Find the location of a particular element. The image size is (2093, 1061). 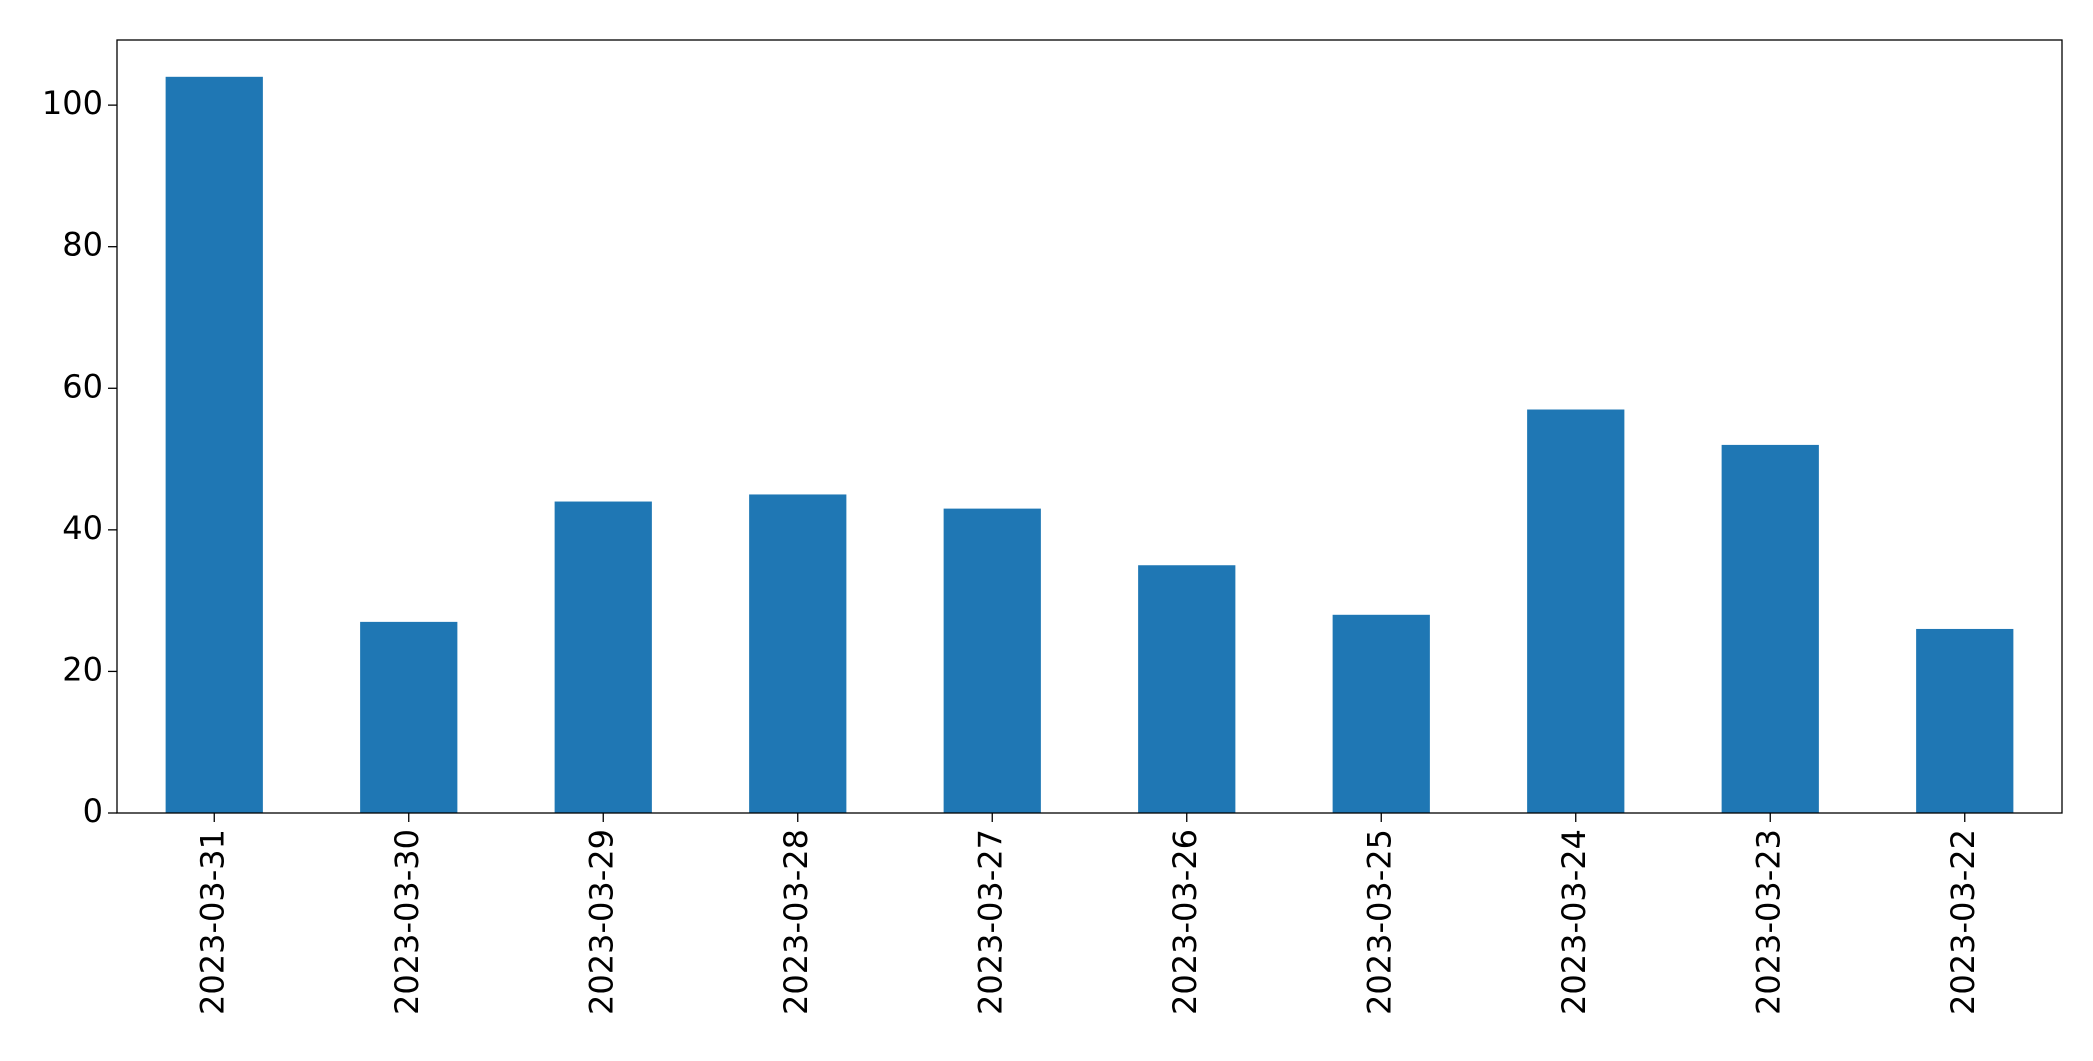

x-tick-label: 2023-03-25 is located at coordinates (1379, 922).